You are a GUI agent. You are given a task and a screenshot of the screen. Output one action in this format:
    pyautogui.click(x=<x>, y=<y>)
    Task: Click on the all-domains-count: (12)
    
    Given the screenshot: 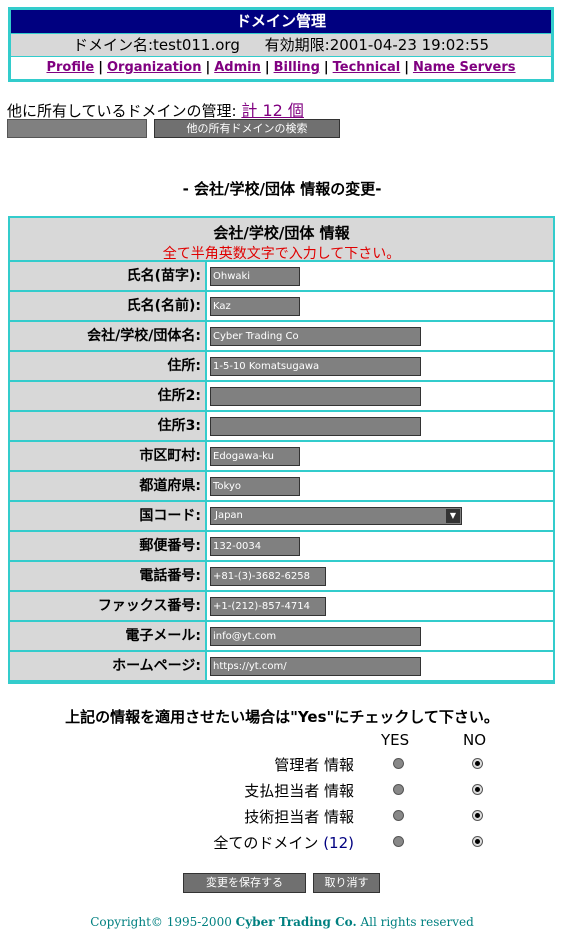 What is the action you would take?
    pyautogui.click(x=338, y=843)
    